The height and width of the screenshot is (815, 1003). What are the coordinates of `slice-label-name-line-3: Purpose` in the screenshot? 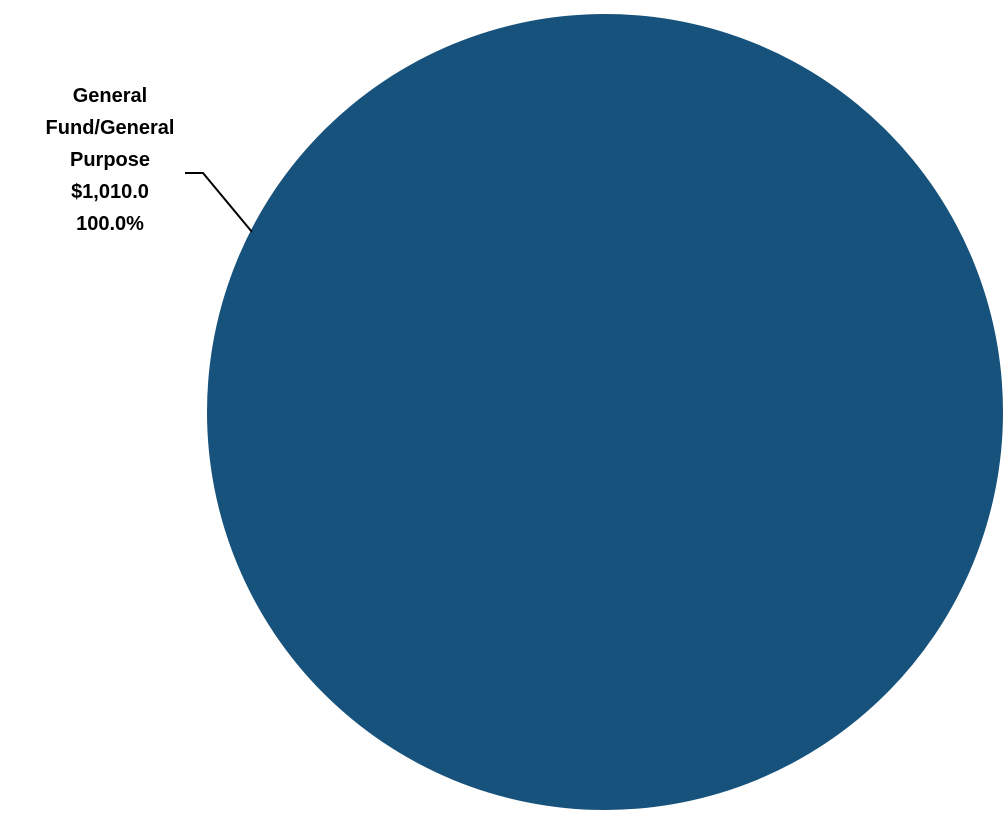 It's located at (110, 160).